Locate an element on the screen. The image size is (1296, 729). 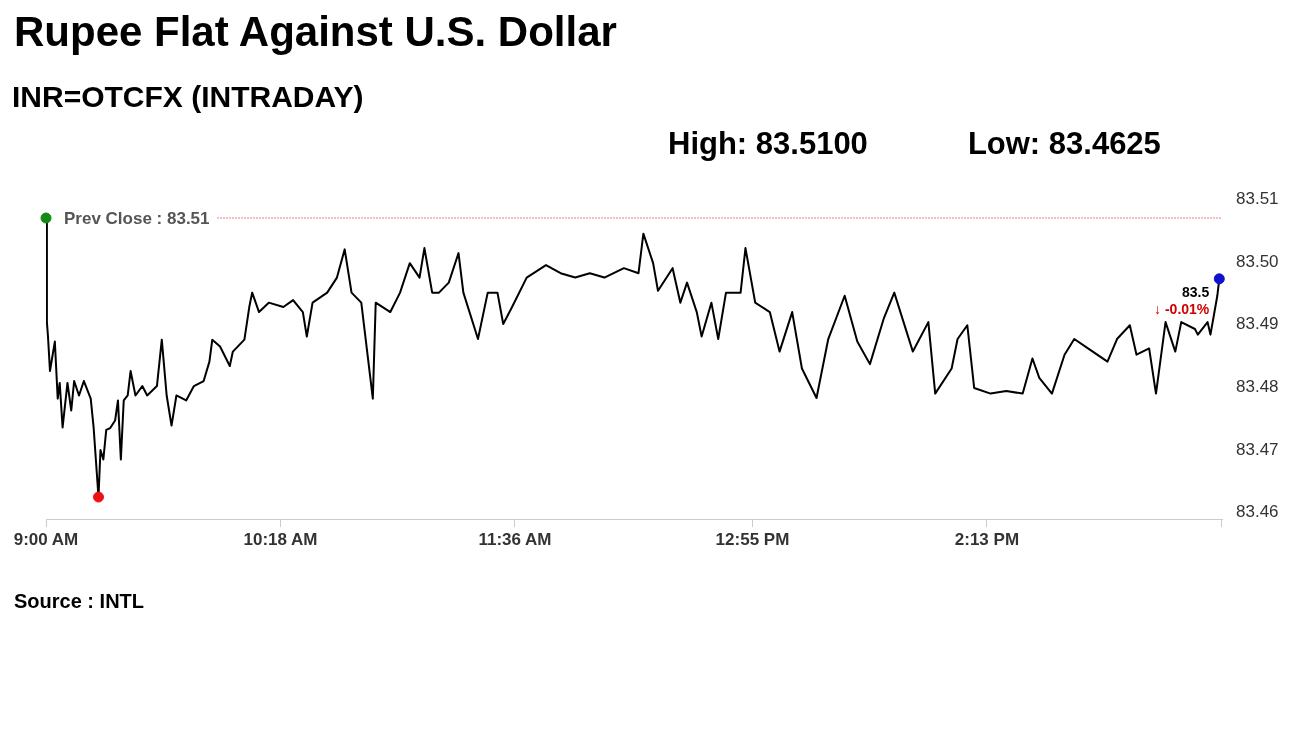
x-tick-label: 11:36 AM is located at coordinates (515, 539).